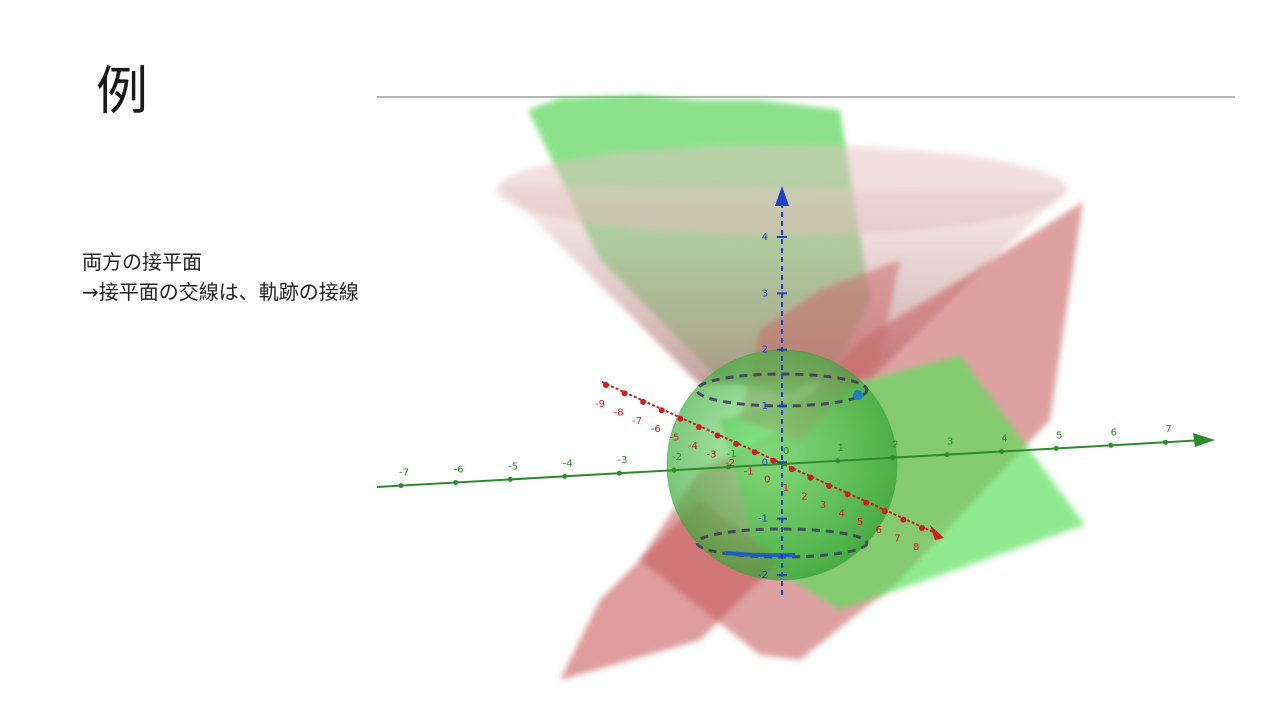 The width and height of the screenshot is (1280, 720). Describe the element at coordinates (765, 293) in the screenshot. I see `z-tick-label: 3` at that location.